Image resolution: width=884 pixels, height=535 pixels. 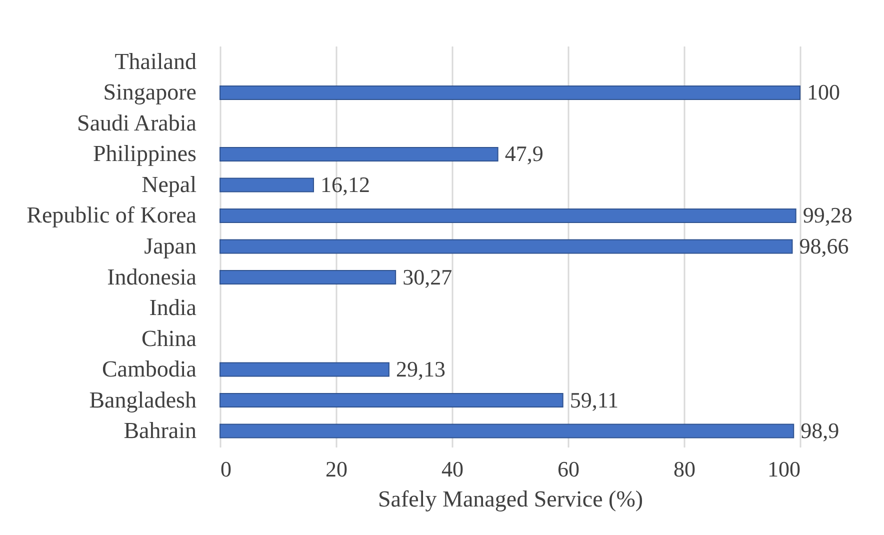 What do you see at coordinates (594, 399) in the screenshot?
I see `data-label: 59,11` at bounding box center [594, 399].